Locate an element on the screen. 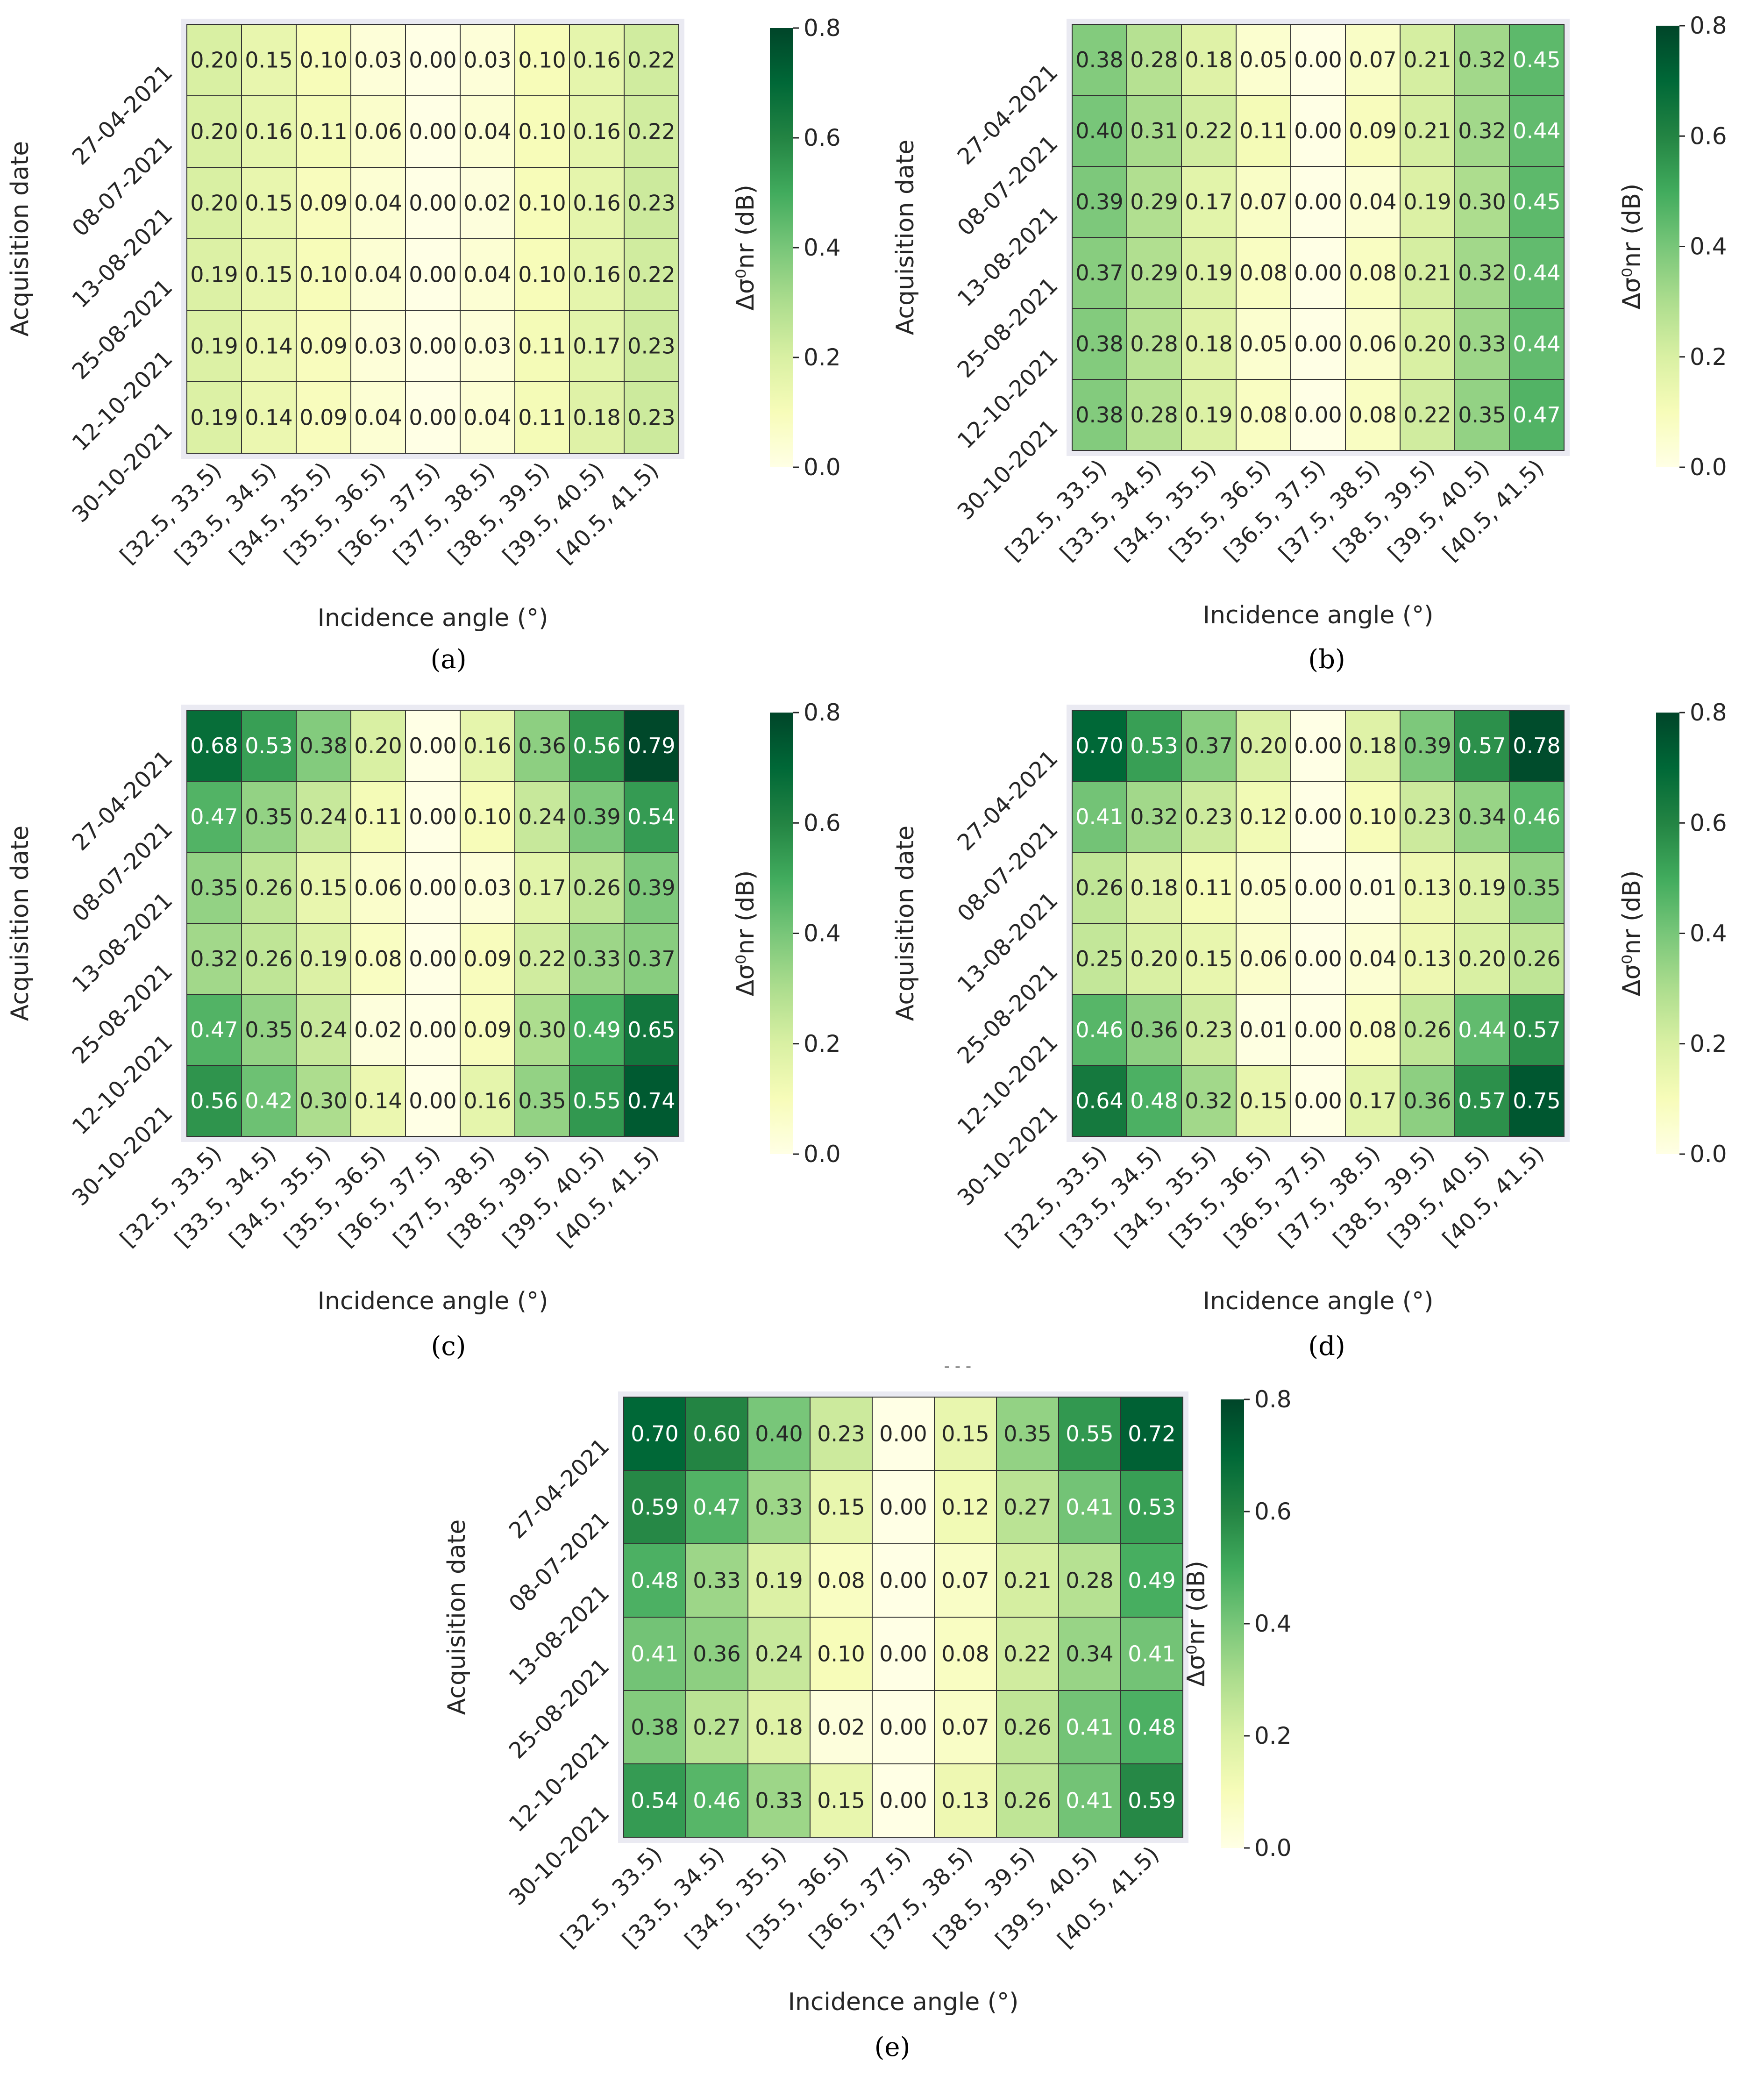 This screenshot has width=1764, height=2083. cell-value: 0.23 is located at coordinates (1427, 816).